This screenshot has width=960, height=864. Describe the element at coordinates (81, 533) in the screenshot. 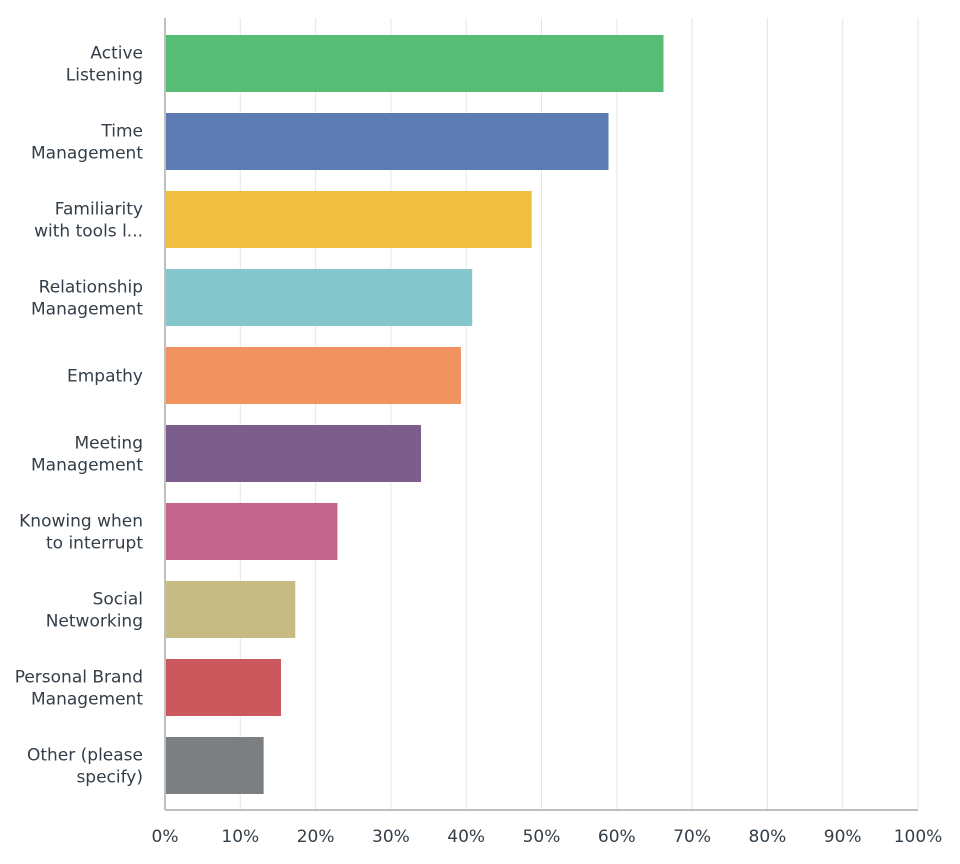

I see `category-label: Knowing when to interrupt` at that location.